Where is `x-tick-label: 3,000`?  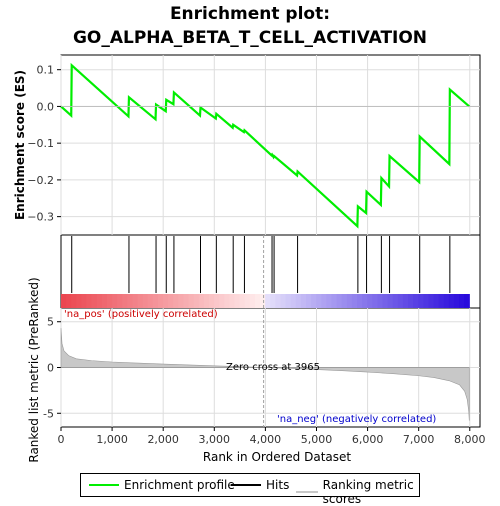
x-tick-label: 3,000 is located at coordinates (215, 439).